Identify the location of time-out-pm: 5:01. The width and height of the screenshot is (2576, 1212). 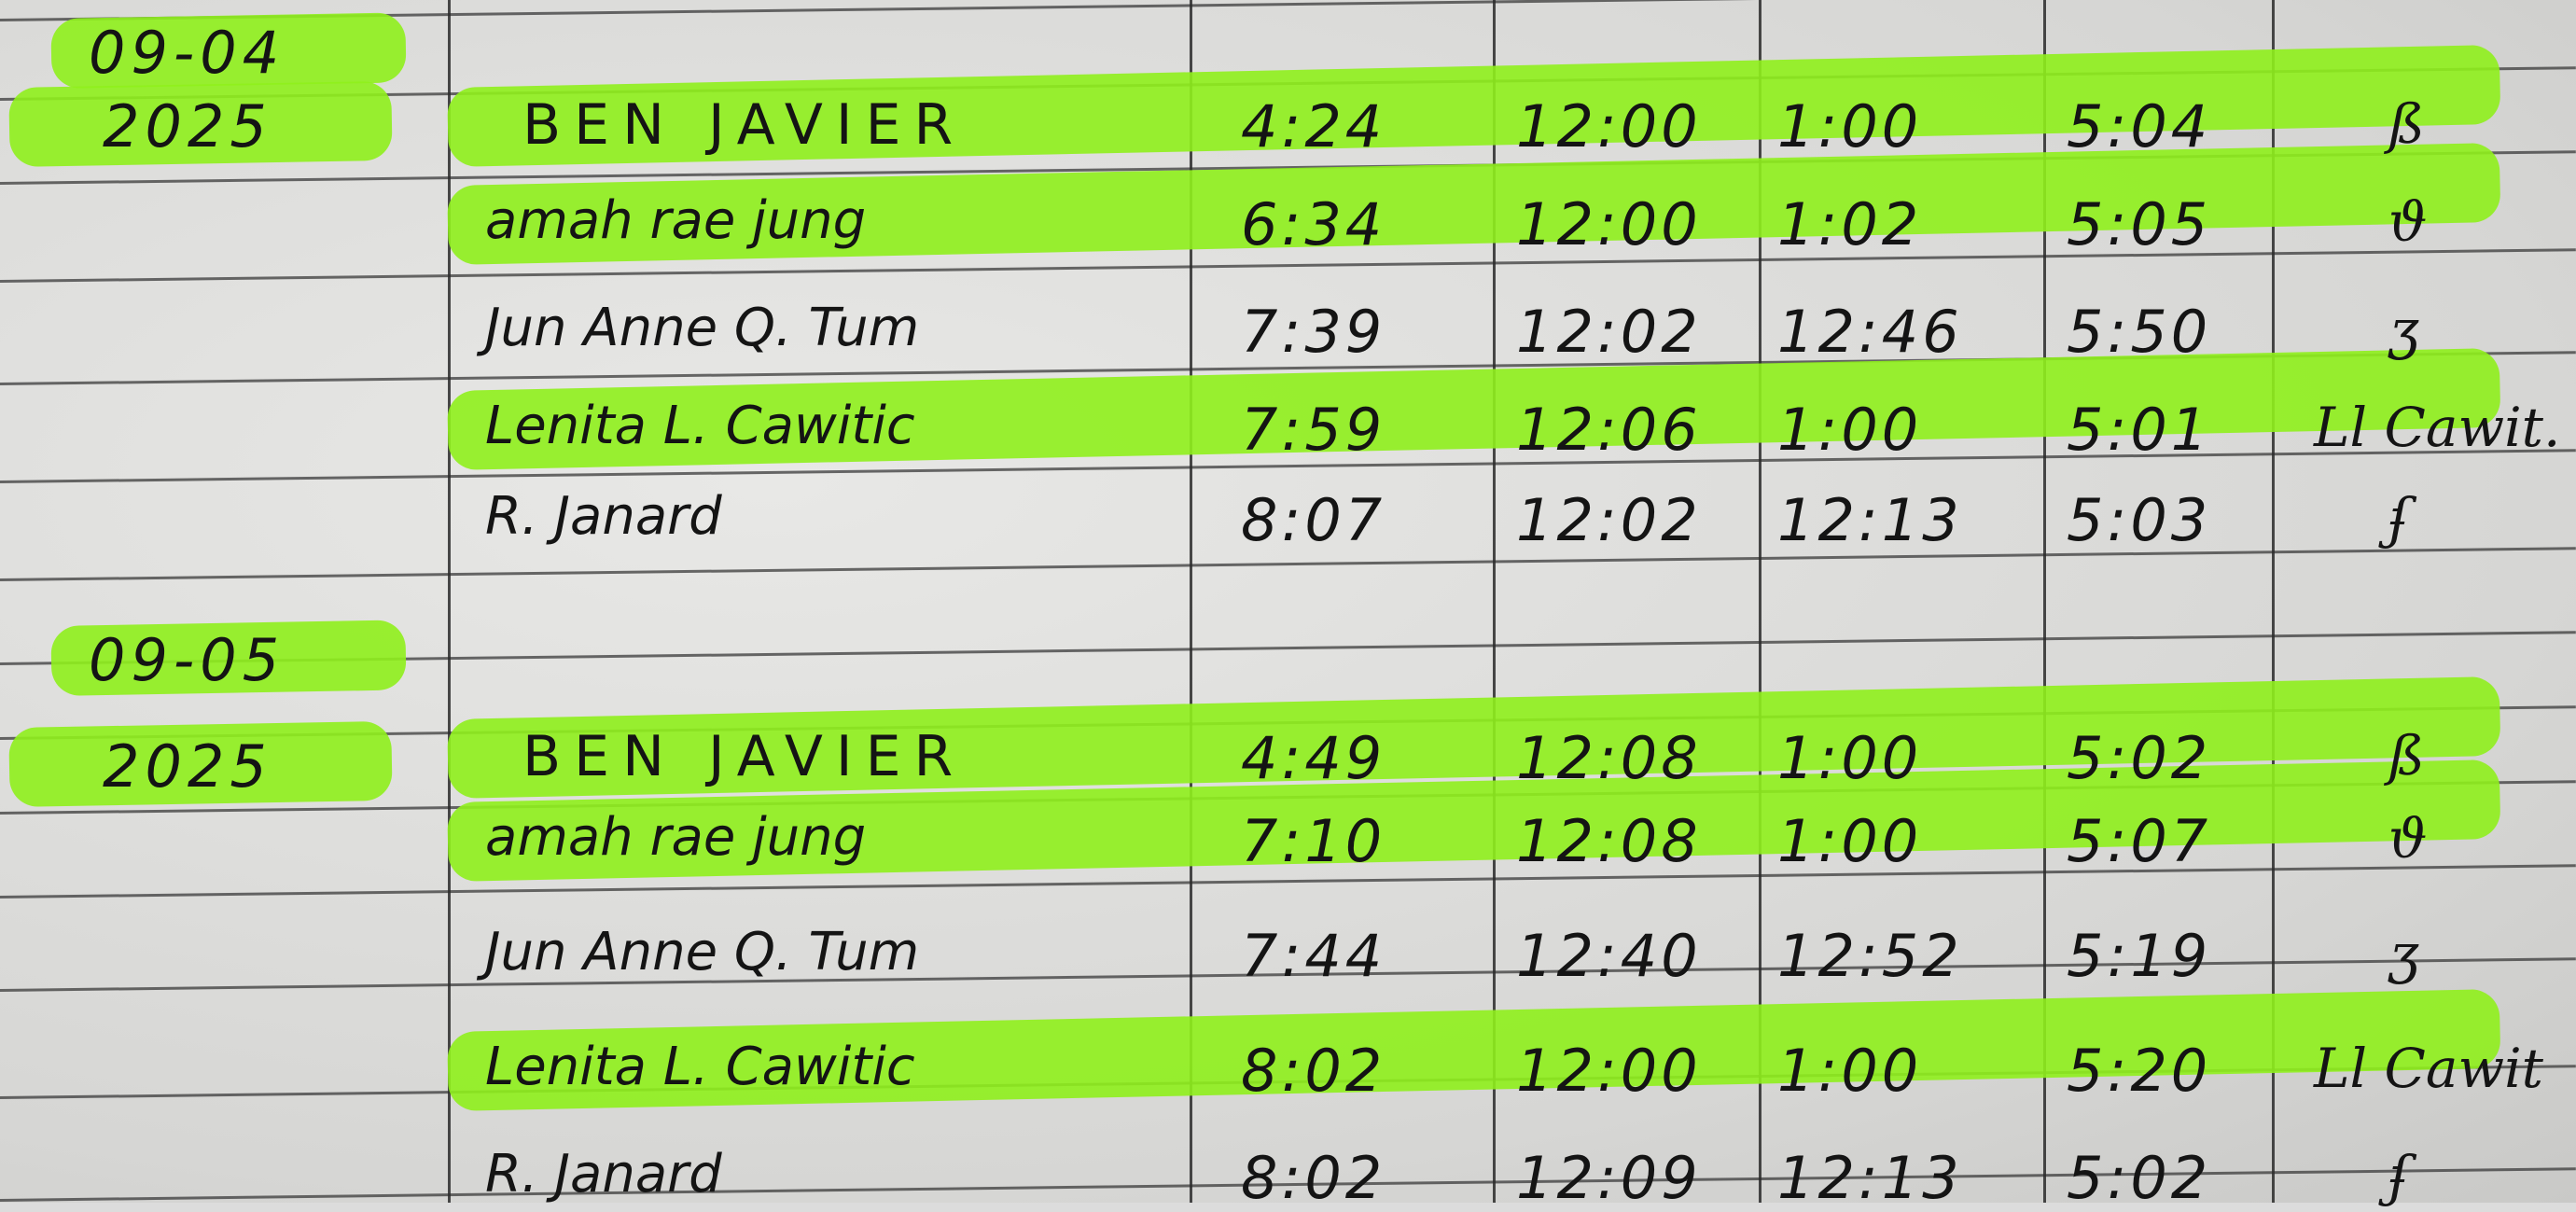
(2139, 430).